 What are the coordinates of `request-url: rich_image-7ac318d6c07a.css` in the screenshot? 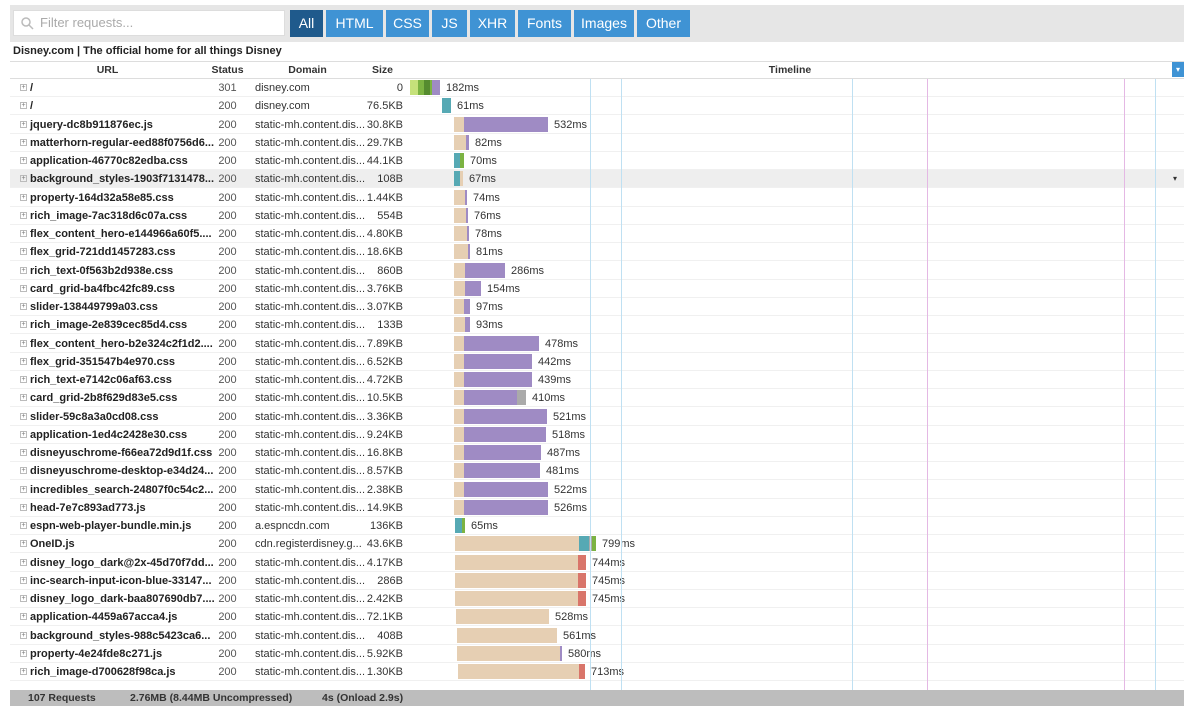 It's located at (109, 215).